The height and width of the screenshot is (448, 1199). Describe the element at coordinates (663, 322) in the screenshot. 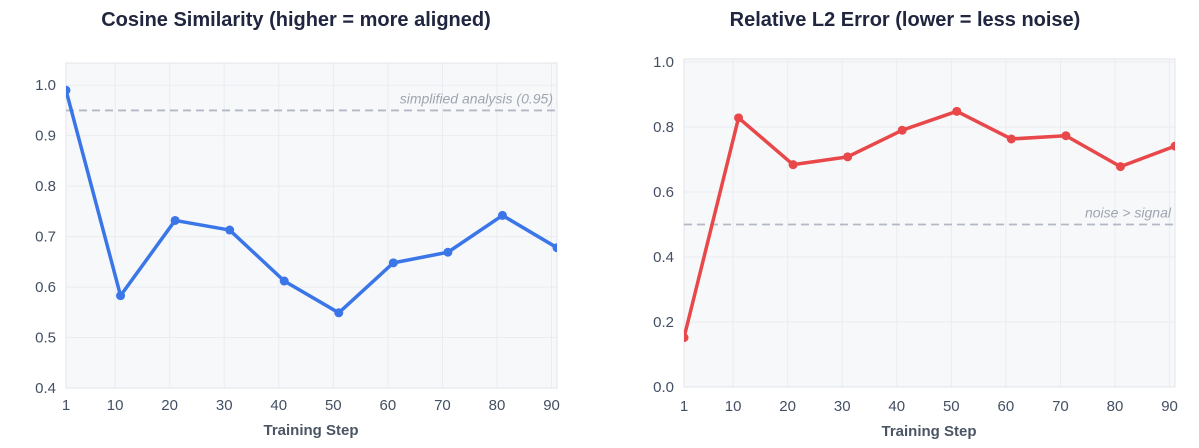

I see `y-tick-label: 0.2` at that location.